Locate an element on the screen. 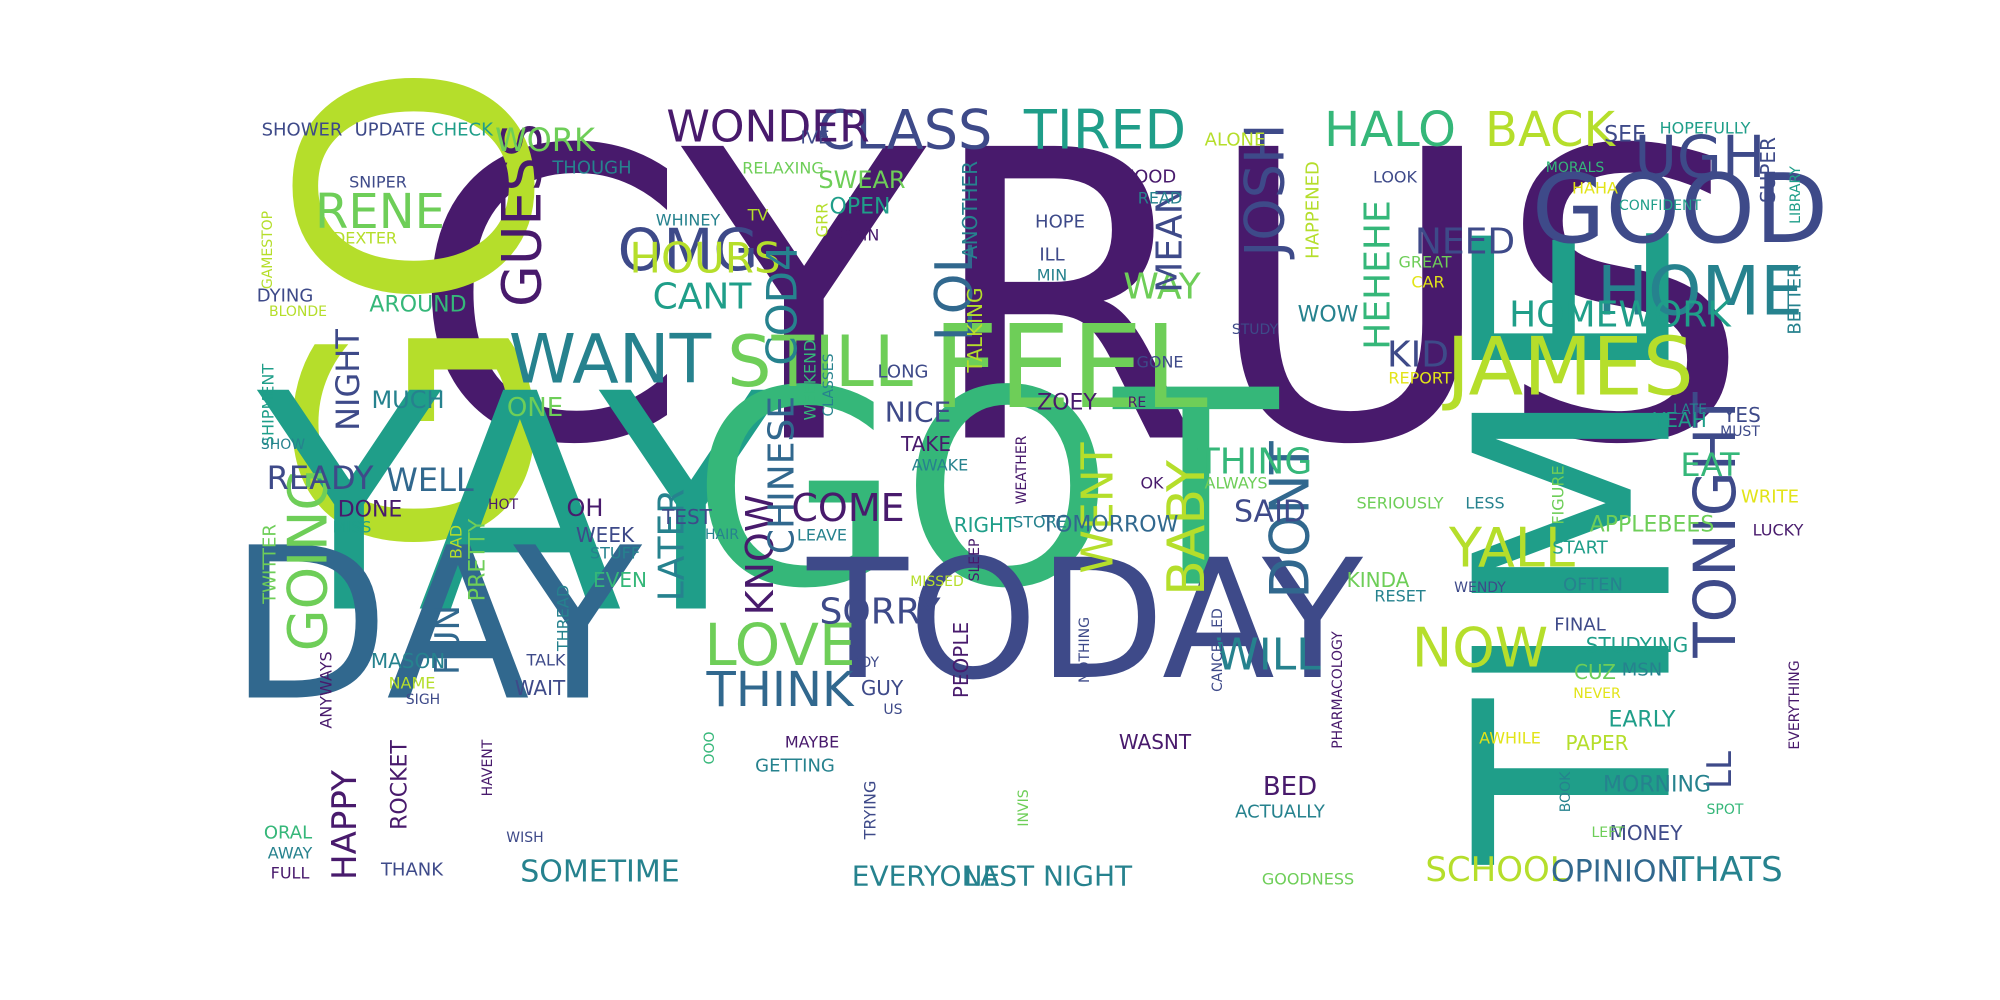 The width and height of the screenshot is (2000, 1000). word-less: LESS is located at coordinates (1484, 503).